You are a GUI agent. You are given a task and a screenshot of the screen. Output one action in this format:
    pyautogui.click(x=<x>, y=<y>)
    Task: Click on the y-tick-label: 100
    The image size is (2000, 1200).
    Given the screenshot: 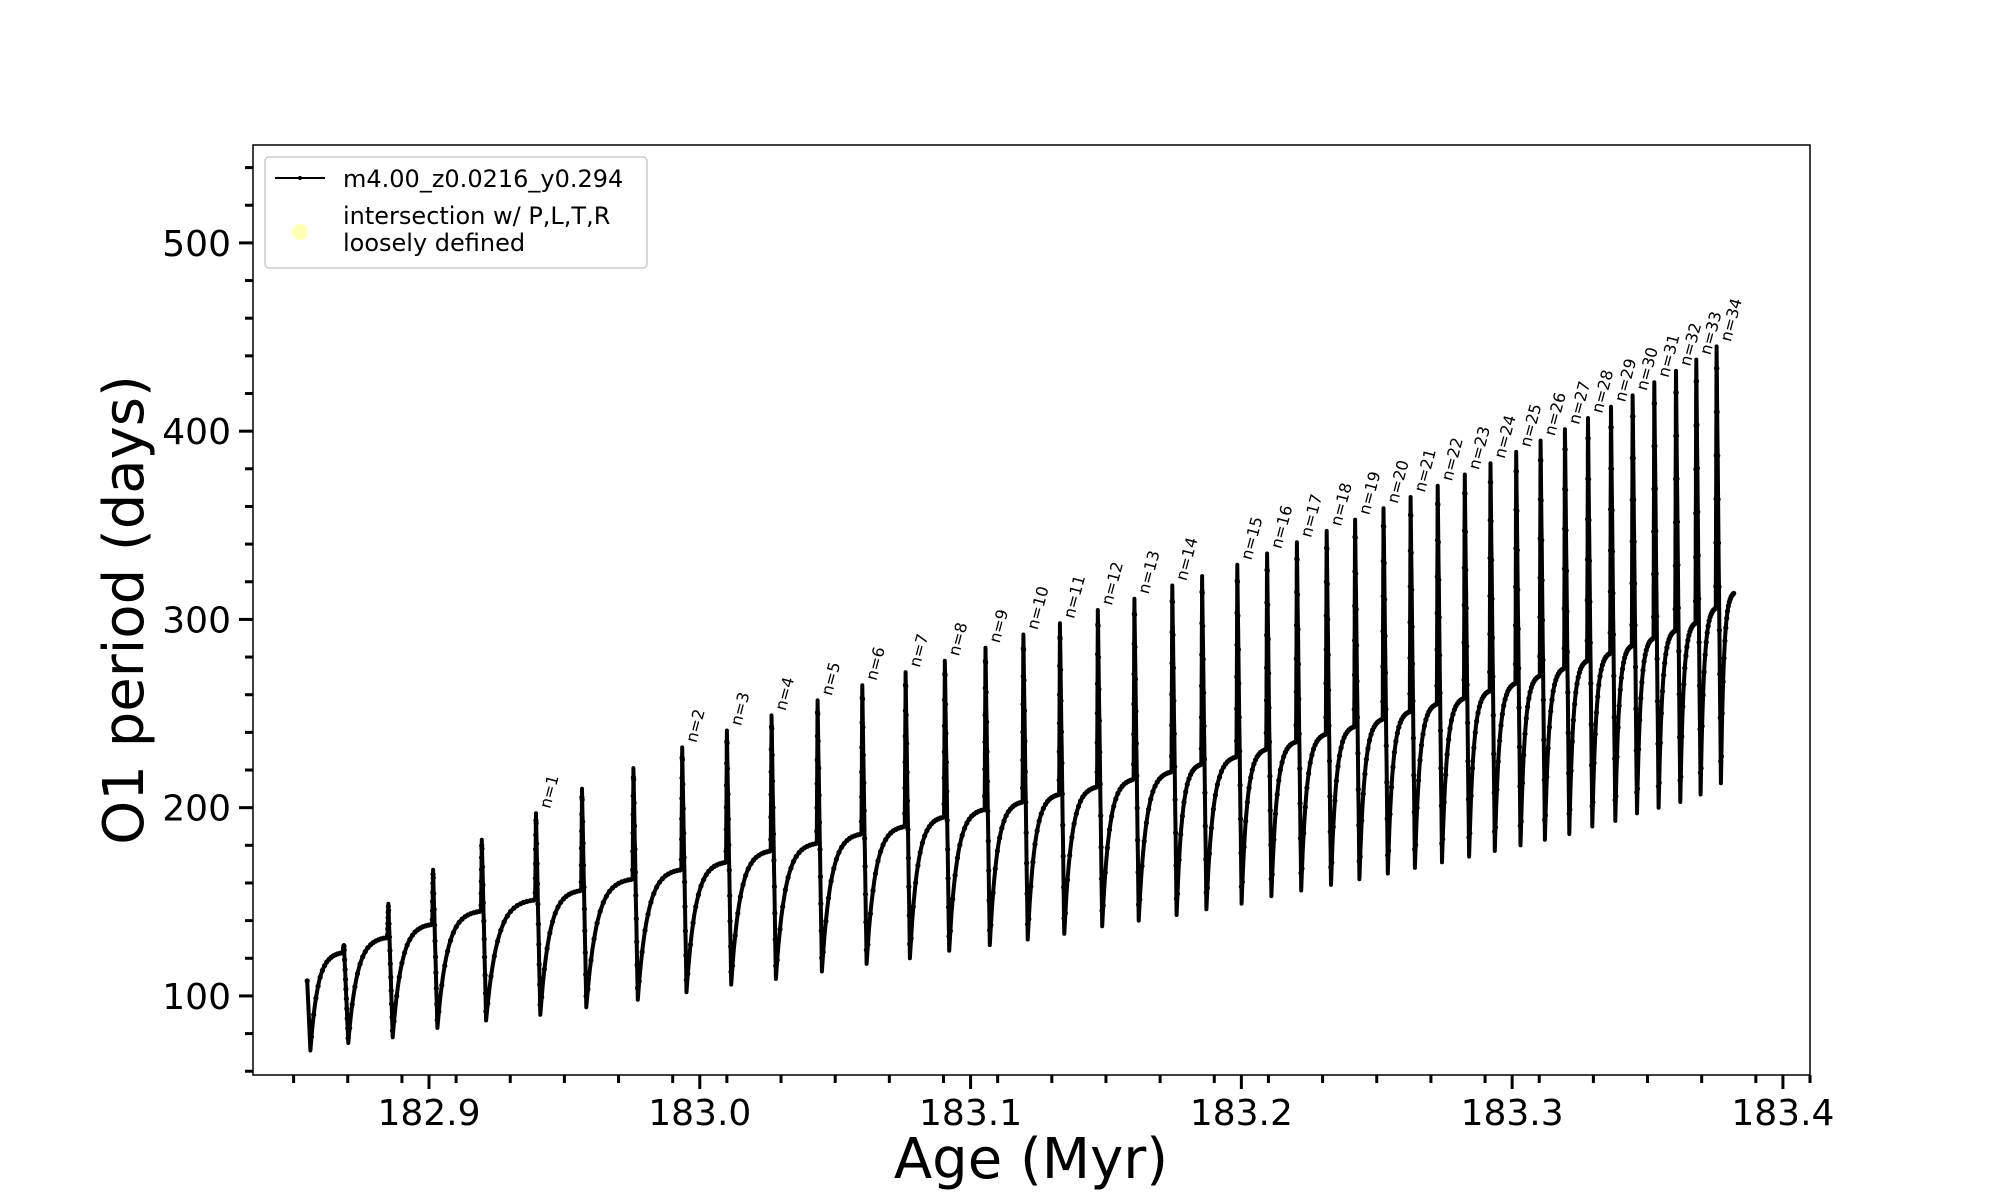 What is the action you would take?
    pyautogui.click(x=196, y=997)
    